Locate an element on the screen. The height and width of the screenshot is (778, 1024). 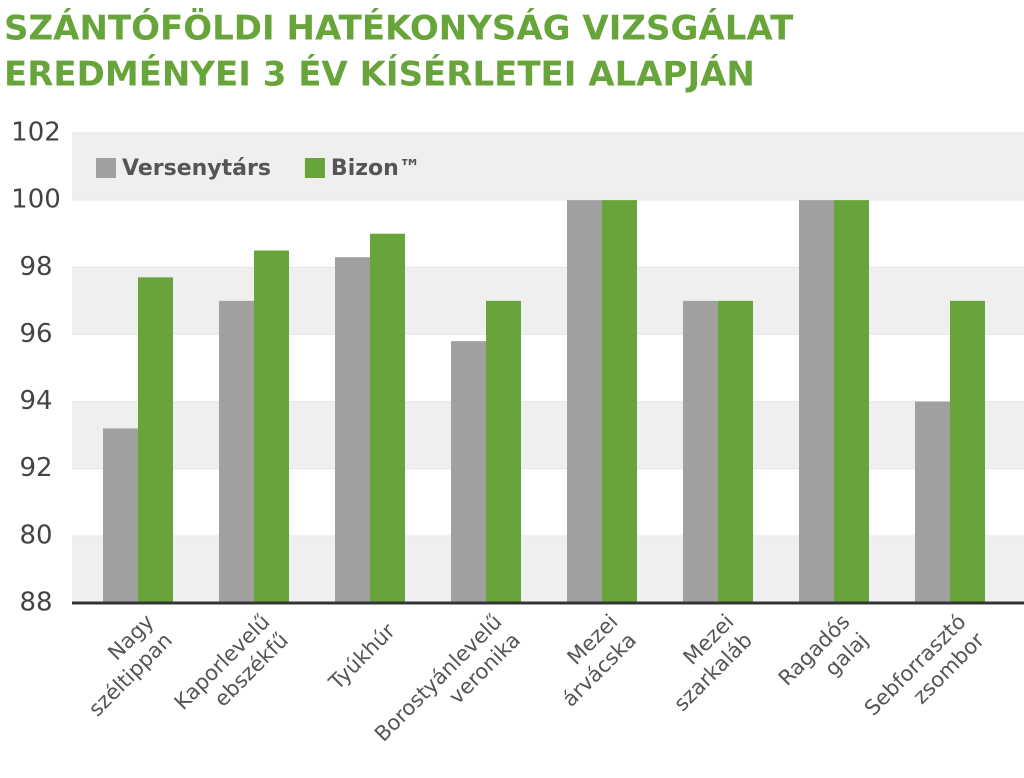
legend-label: Bizon™ is located at coordinates (376, 168).